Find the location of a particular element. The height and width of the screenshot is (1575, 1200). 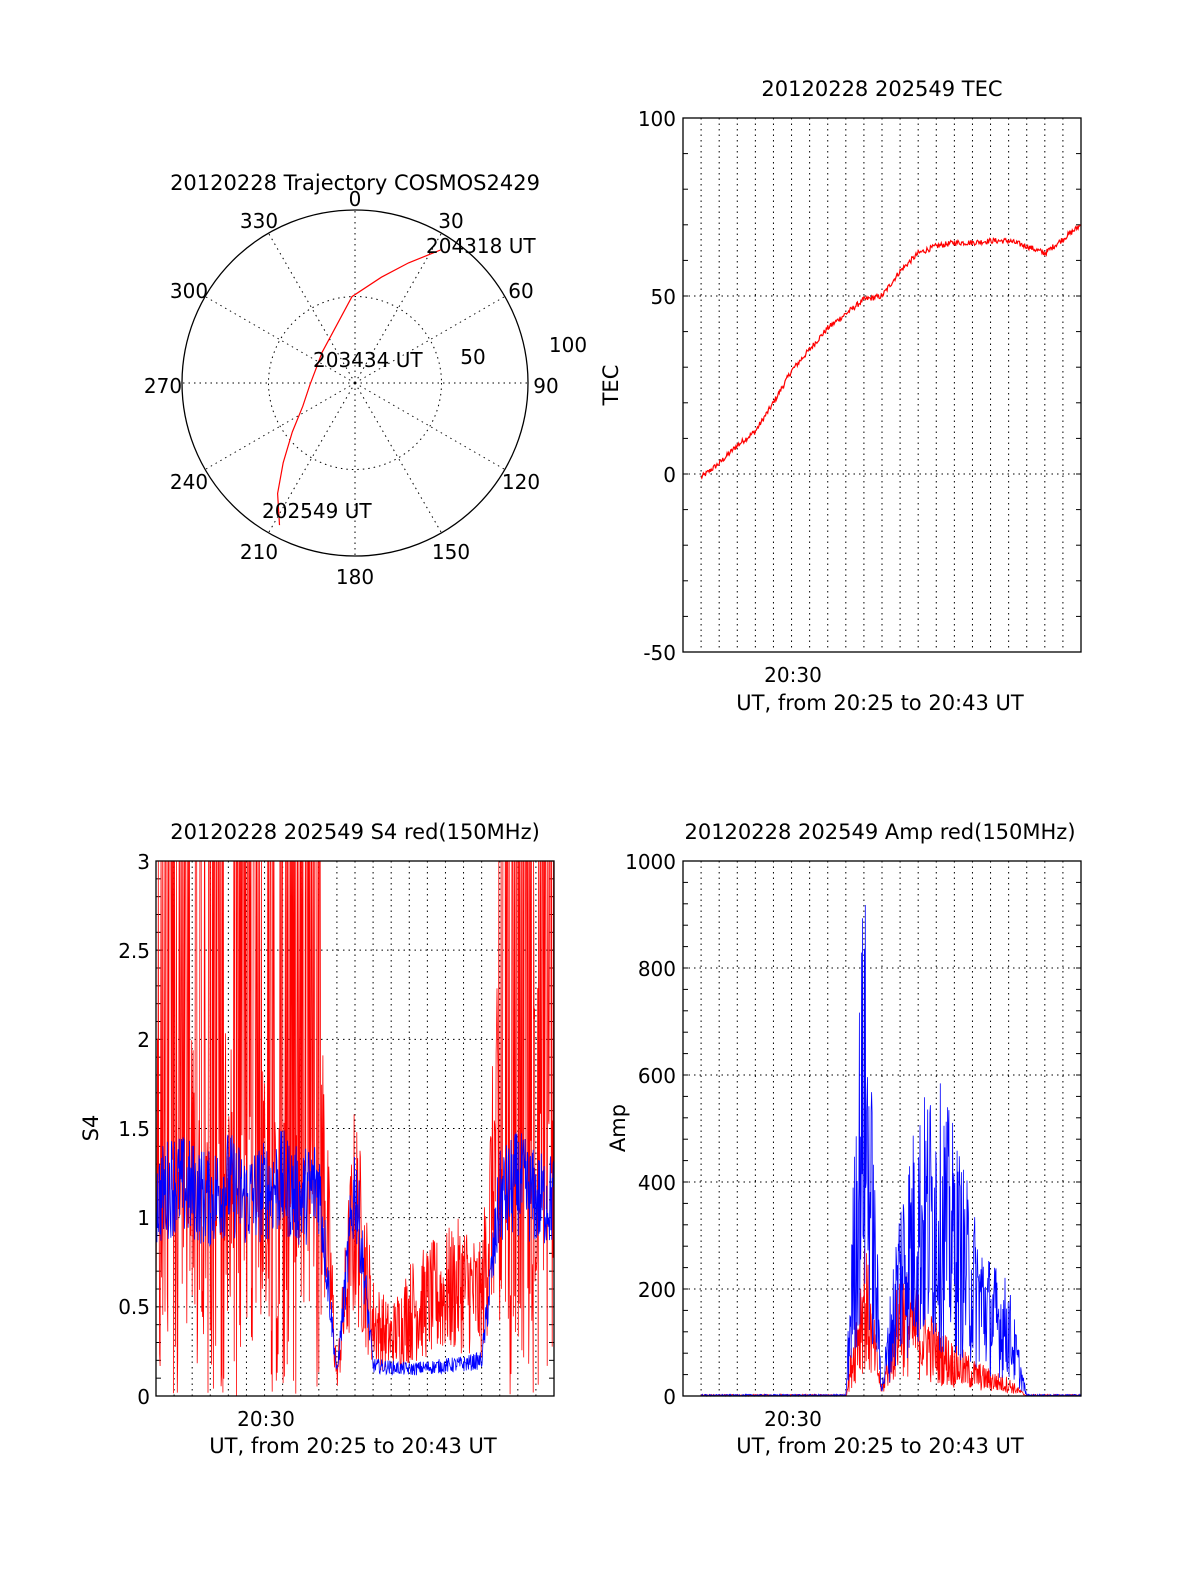

s4-ytick-1: 1 is located at coordinates (143, 1218).